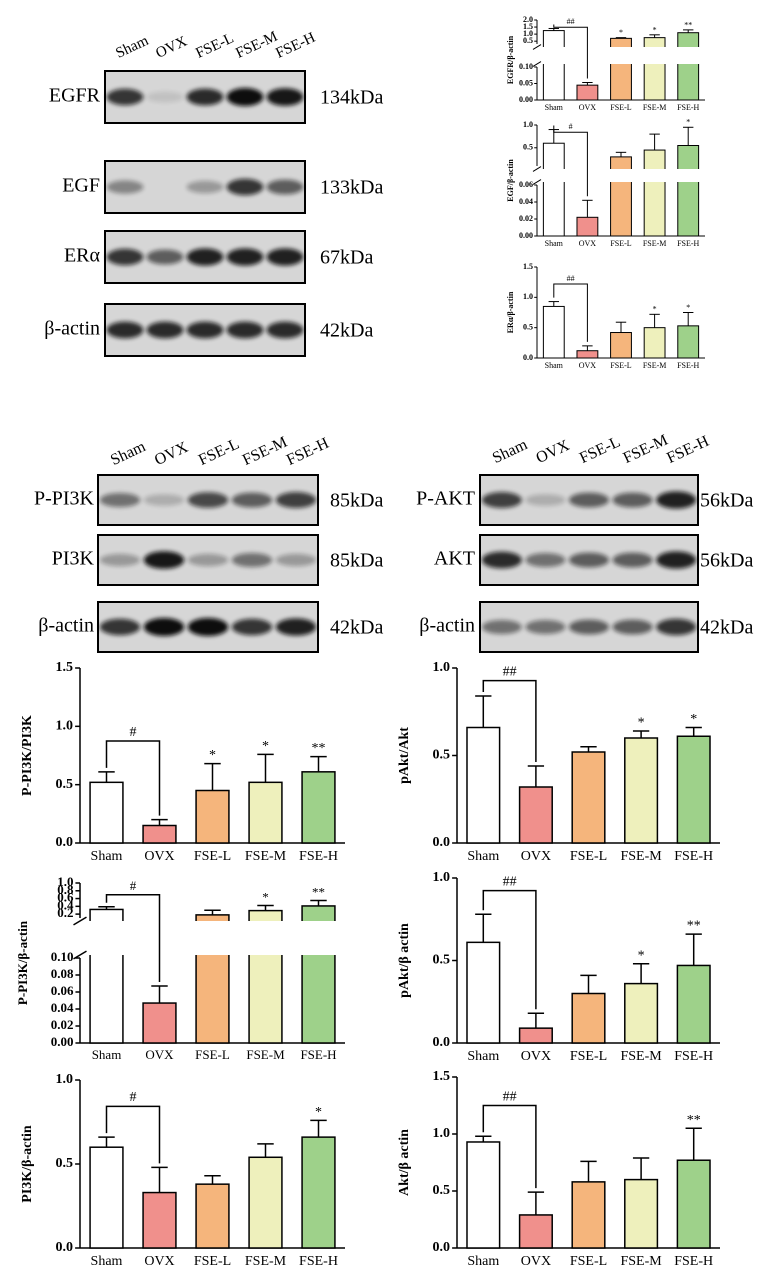 The image size is (761, 1286). What do you see at coordinates (171, 47) in the screenshot?
I see `lane-label: OVX` at bounding box center [171, 47].